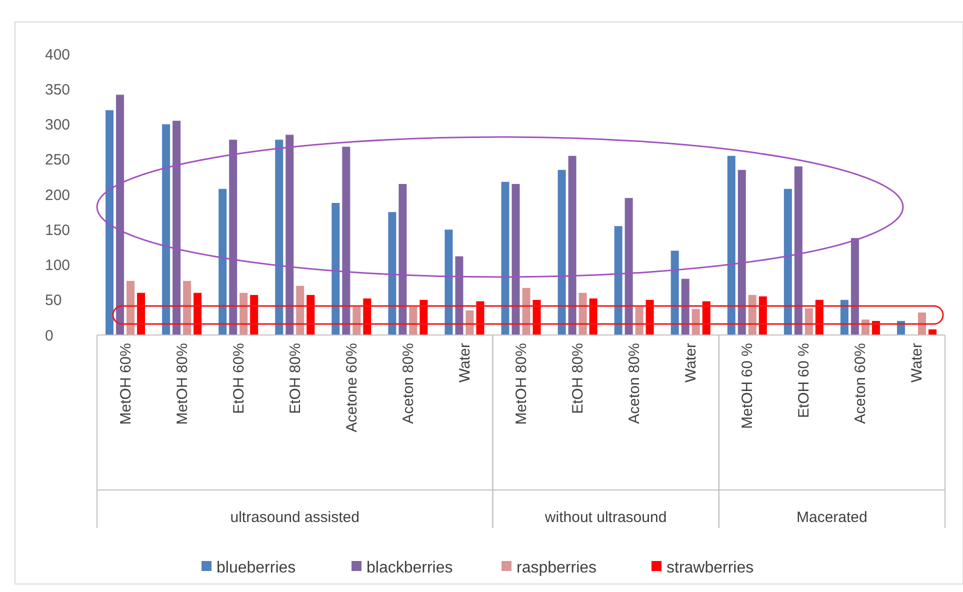  Describe the element at coordinates (861, 383) in the screenshot. I see `x-tick-label: Aceton 60%` at that location.